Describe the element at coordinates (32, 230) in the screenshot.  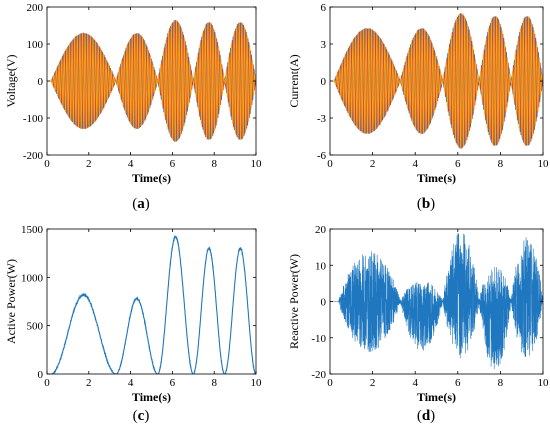
I see `y-tick-label: 1500` at that location.